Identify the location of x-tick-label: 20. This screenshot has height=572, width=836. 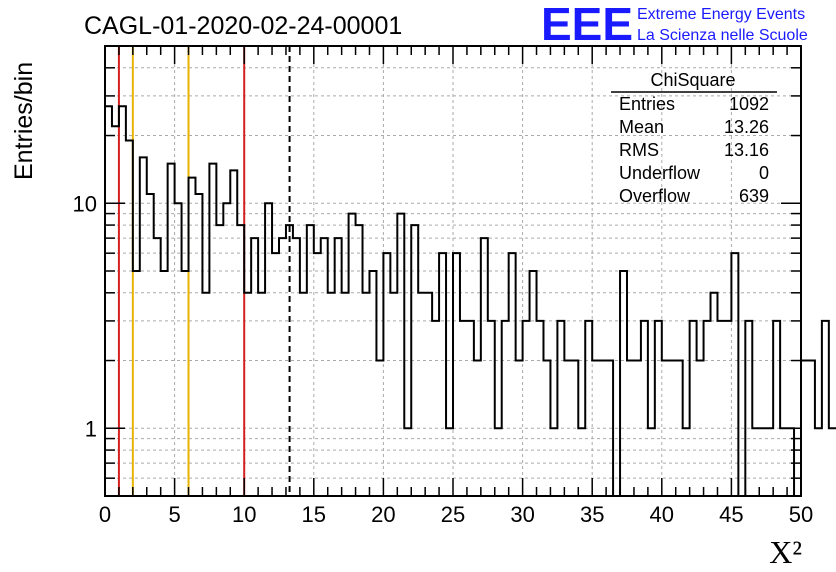
(383, 514).